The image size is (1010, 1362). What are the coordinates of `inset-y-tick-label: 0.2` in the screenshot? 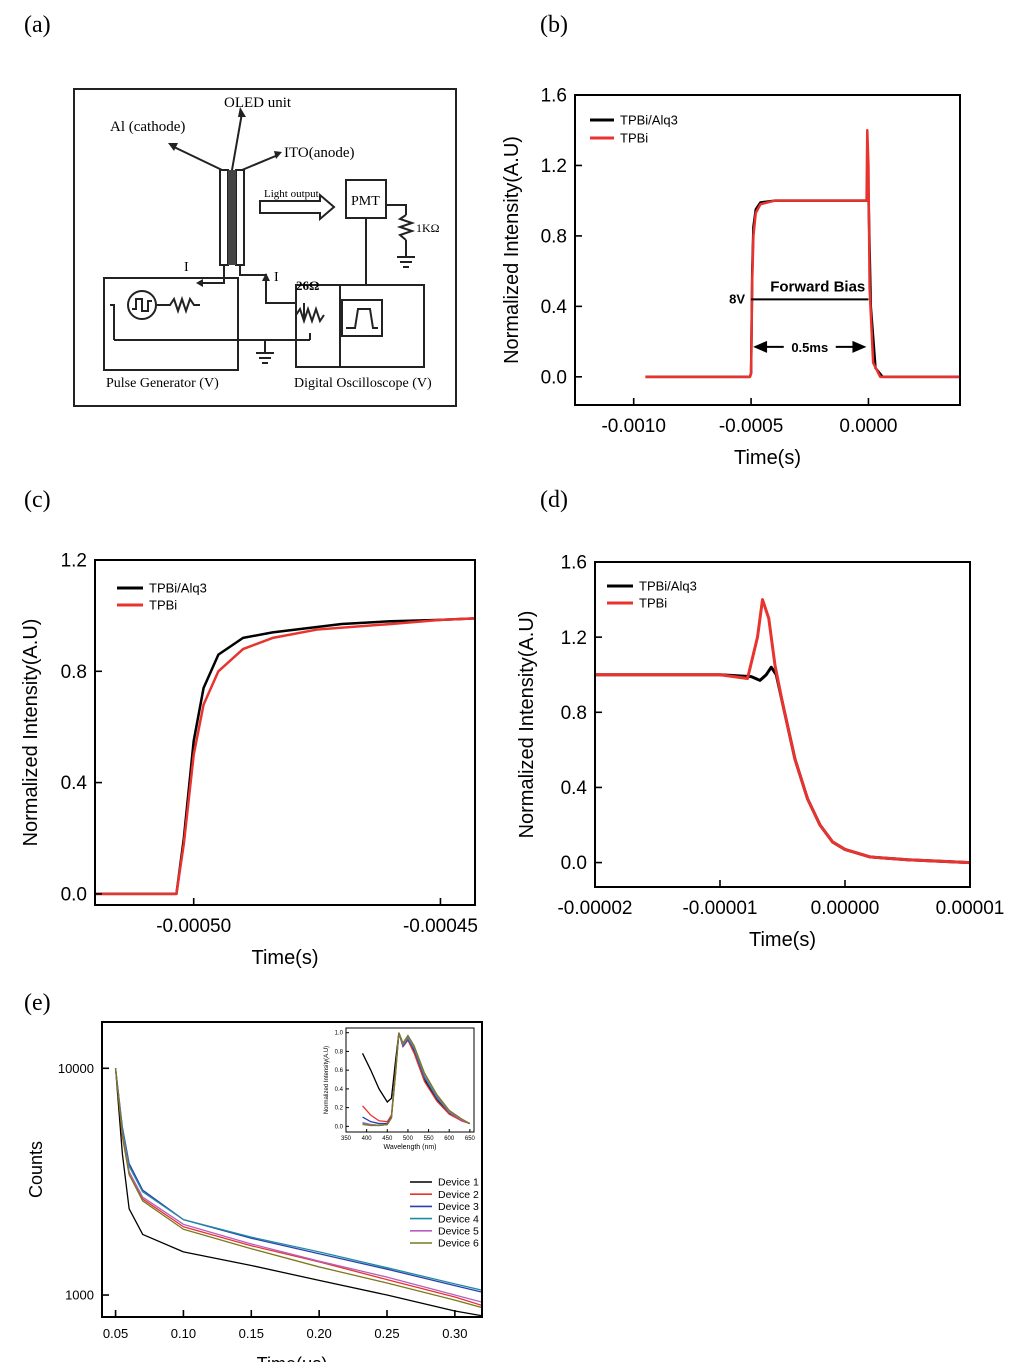 It's located at (339, 1109).